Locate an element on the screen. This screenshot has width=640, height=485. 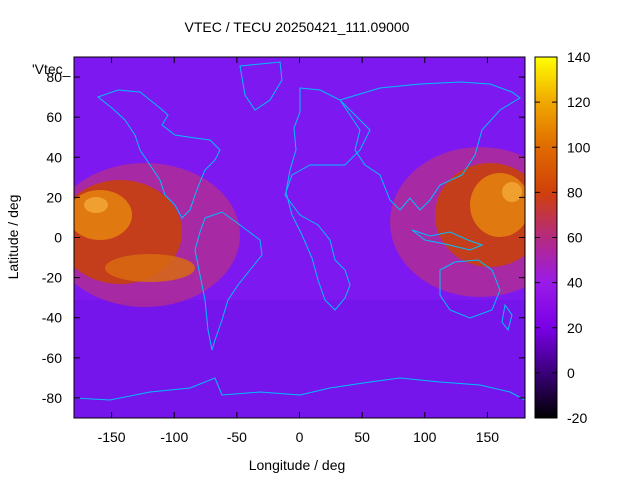
enhancement-pacific-south is located at coordinates (150, 268).